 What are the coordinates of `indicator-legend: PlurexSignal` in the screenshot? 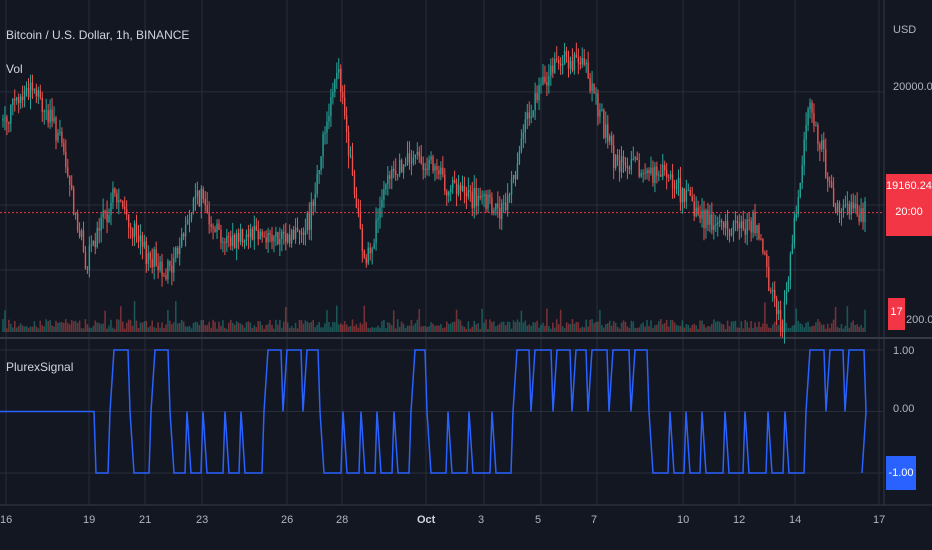 It's located at (40, 367).